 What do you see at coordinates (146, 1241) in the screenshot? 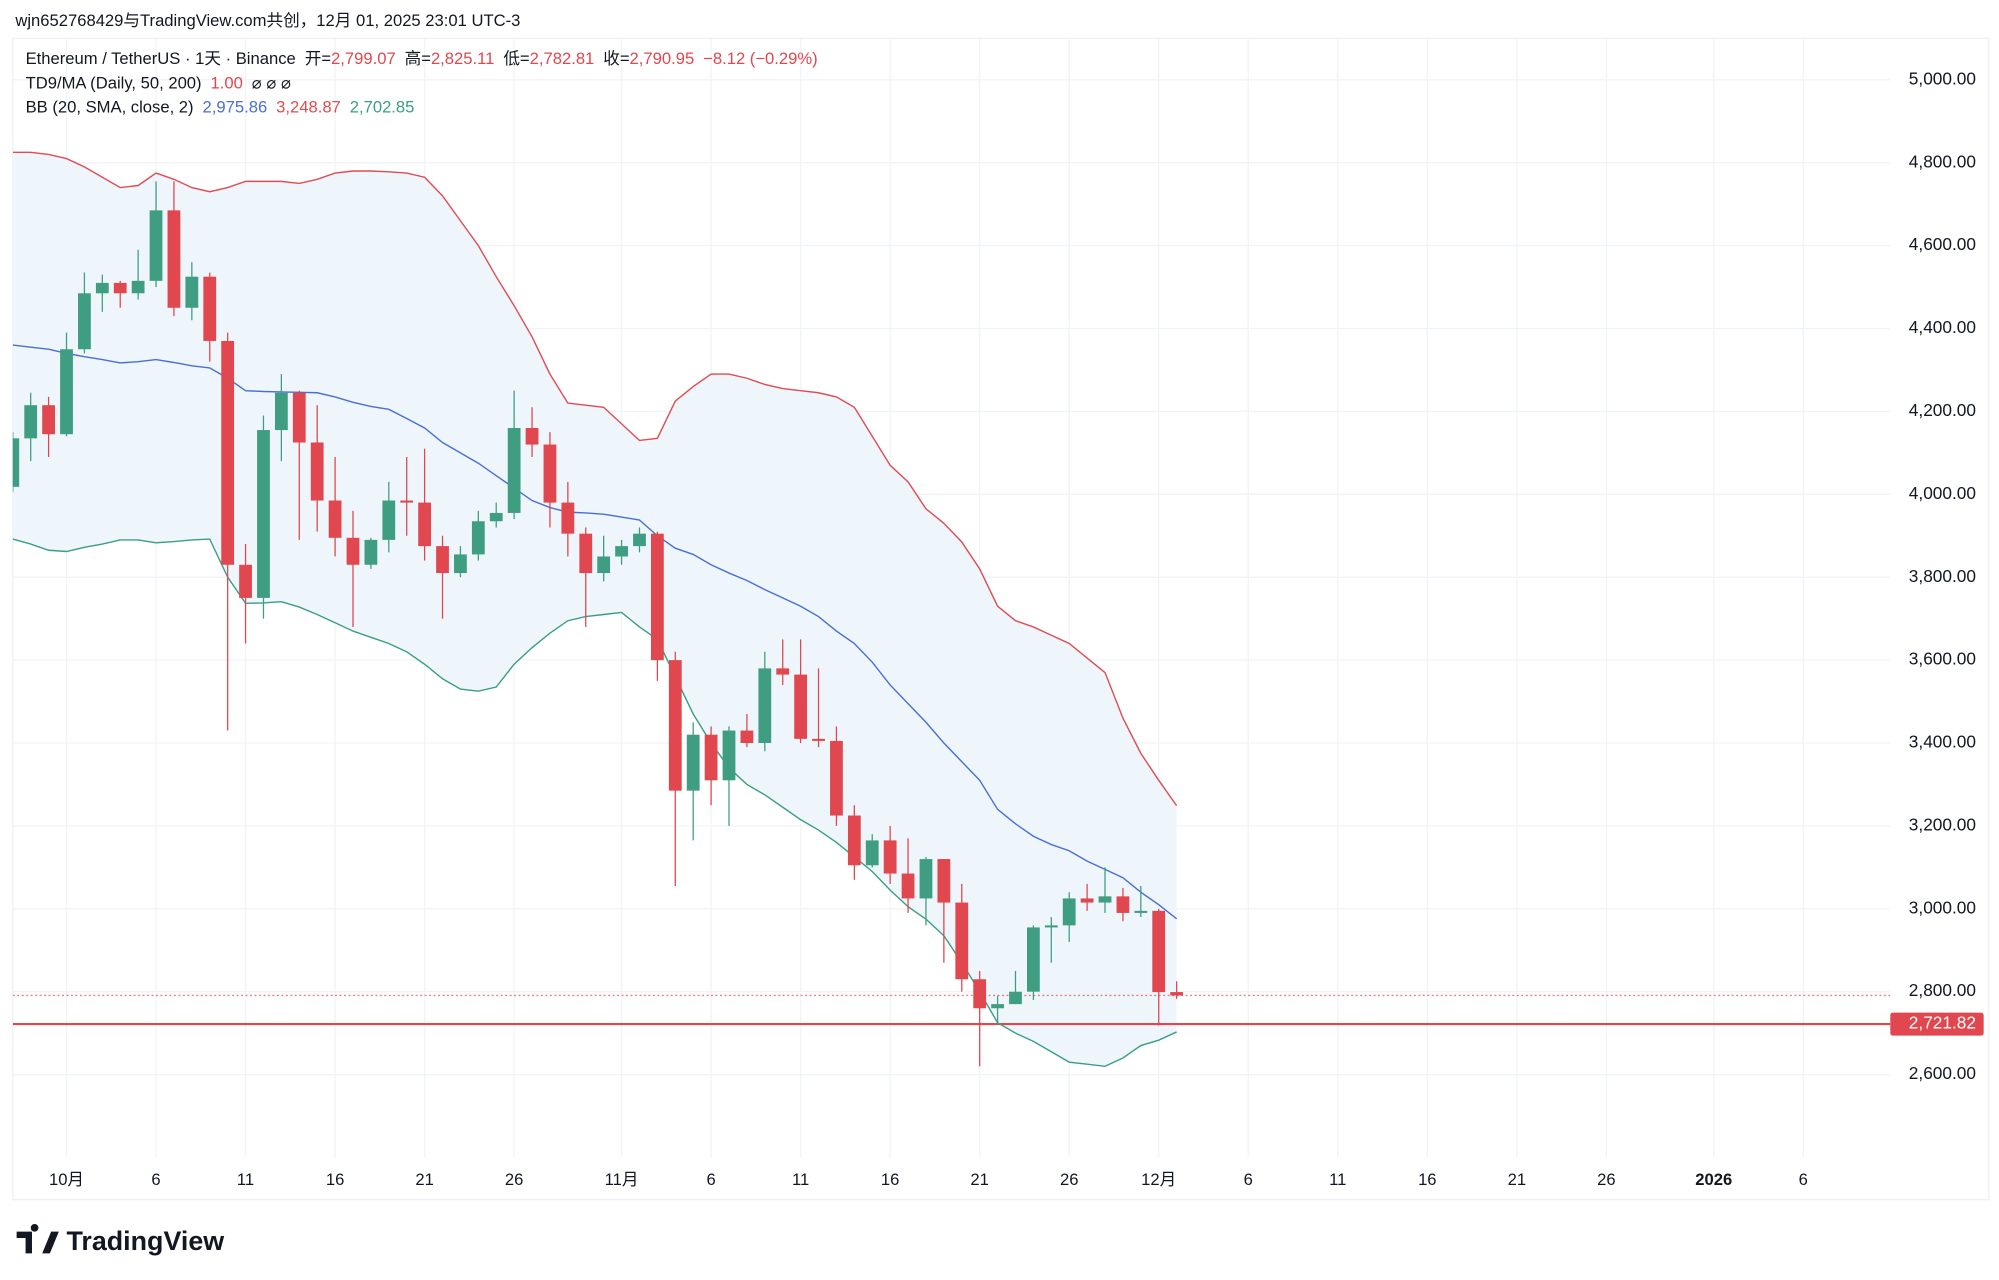
I see `logo-text: TradingView` at bounding box center [146, 1241].